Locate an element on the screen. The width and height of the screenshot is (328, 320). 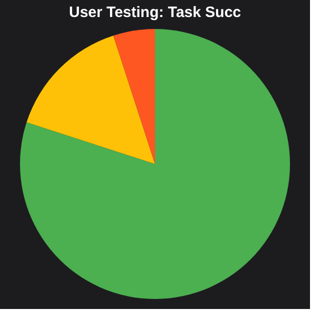
chart-title: User Testing: Task Succ is located at coordinates (155, 12).